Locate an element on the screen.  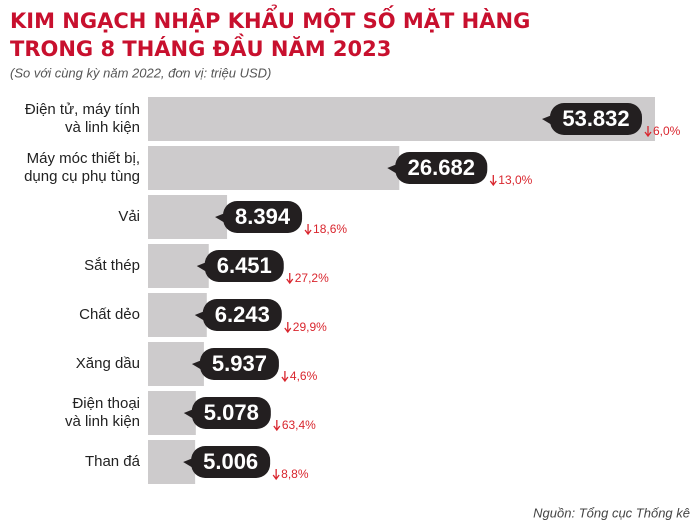
change-label: 4,6% is located at coordinates (304, 376).